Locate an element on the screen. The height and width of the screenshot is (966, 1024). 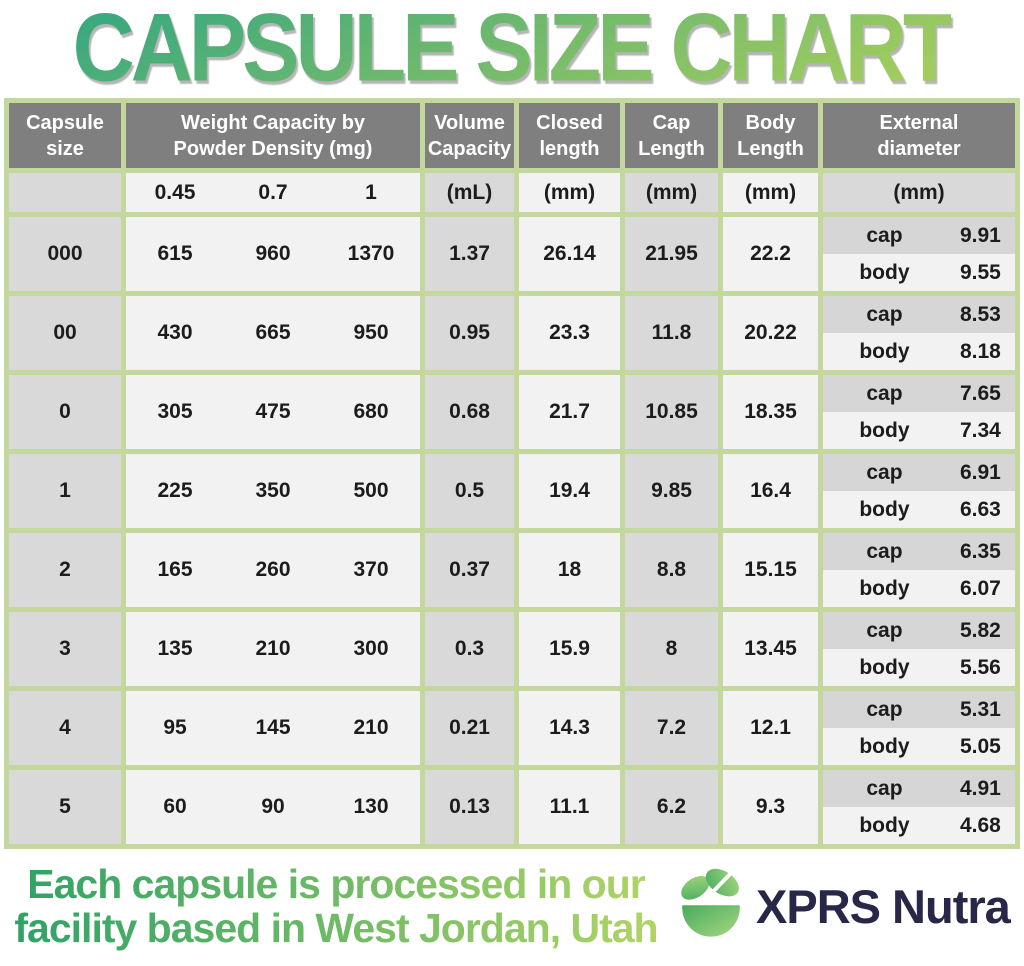
cap-length-cell: 11.8 is located at coordinates (671, 333).